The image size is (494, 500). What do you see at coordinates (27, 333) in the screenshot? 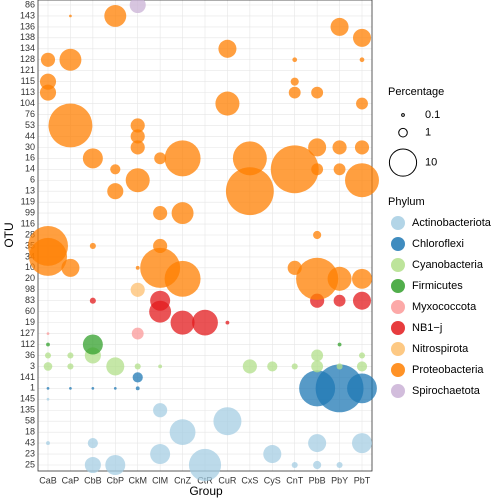
I see `y-tick-label: 127` at bounding box center [27, 333].